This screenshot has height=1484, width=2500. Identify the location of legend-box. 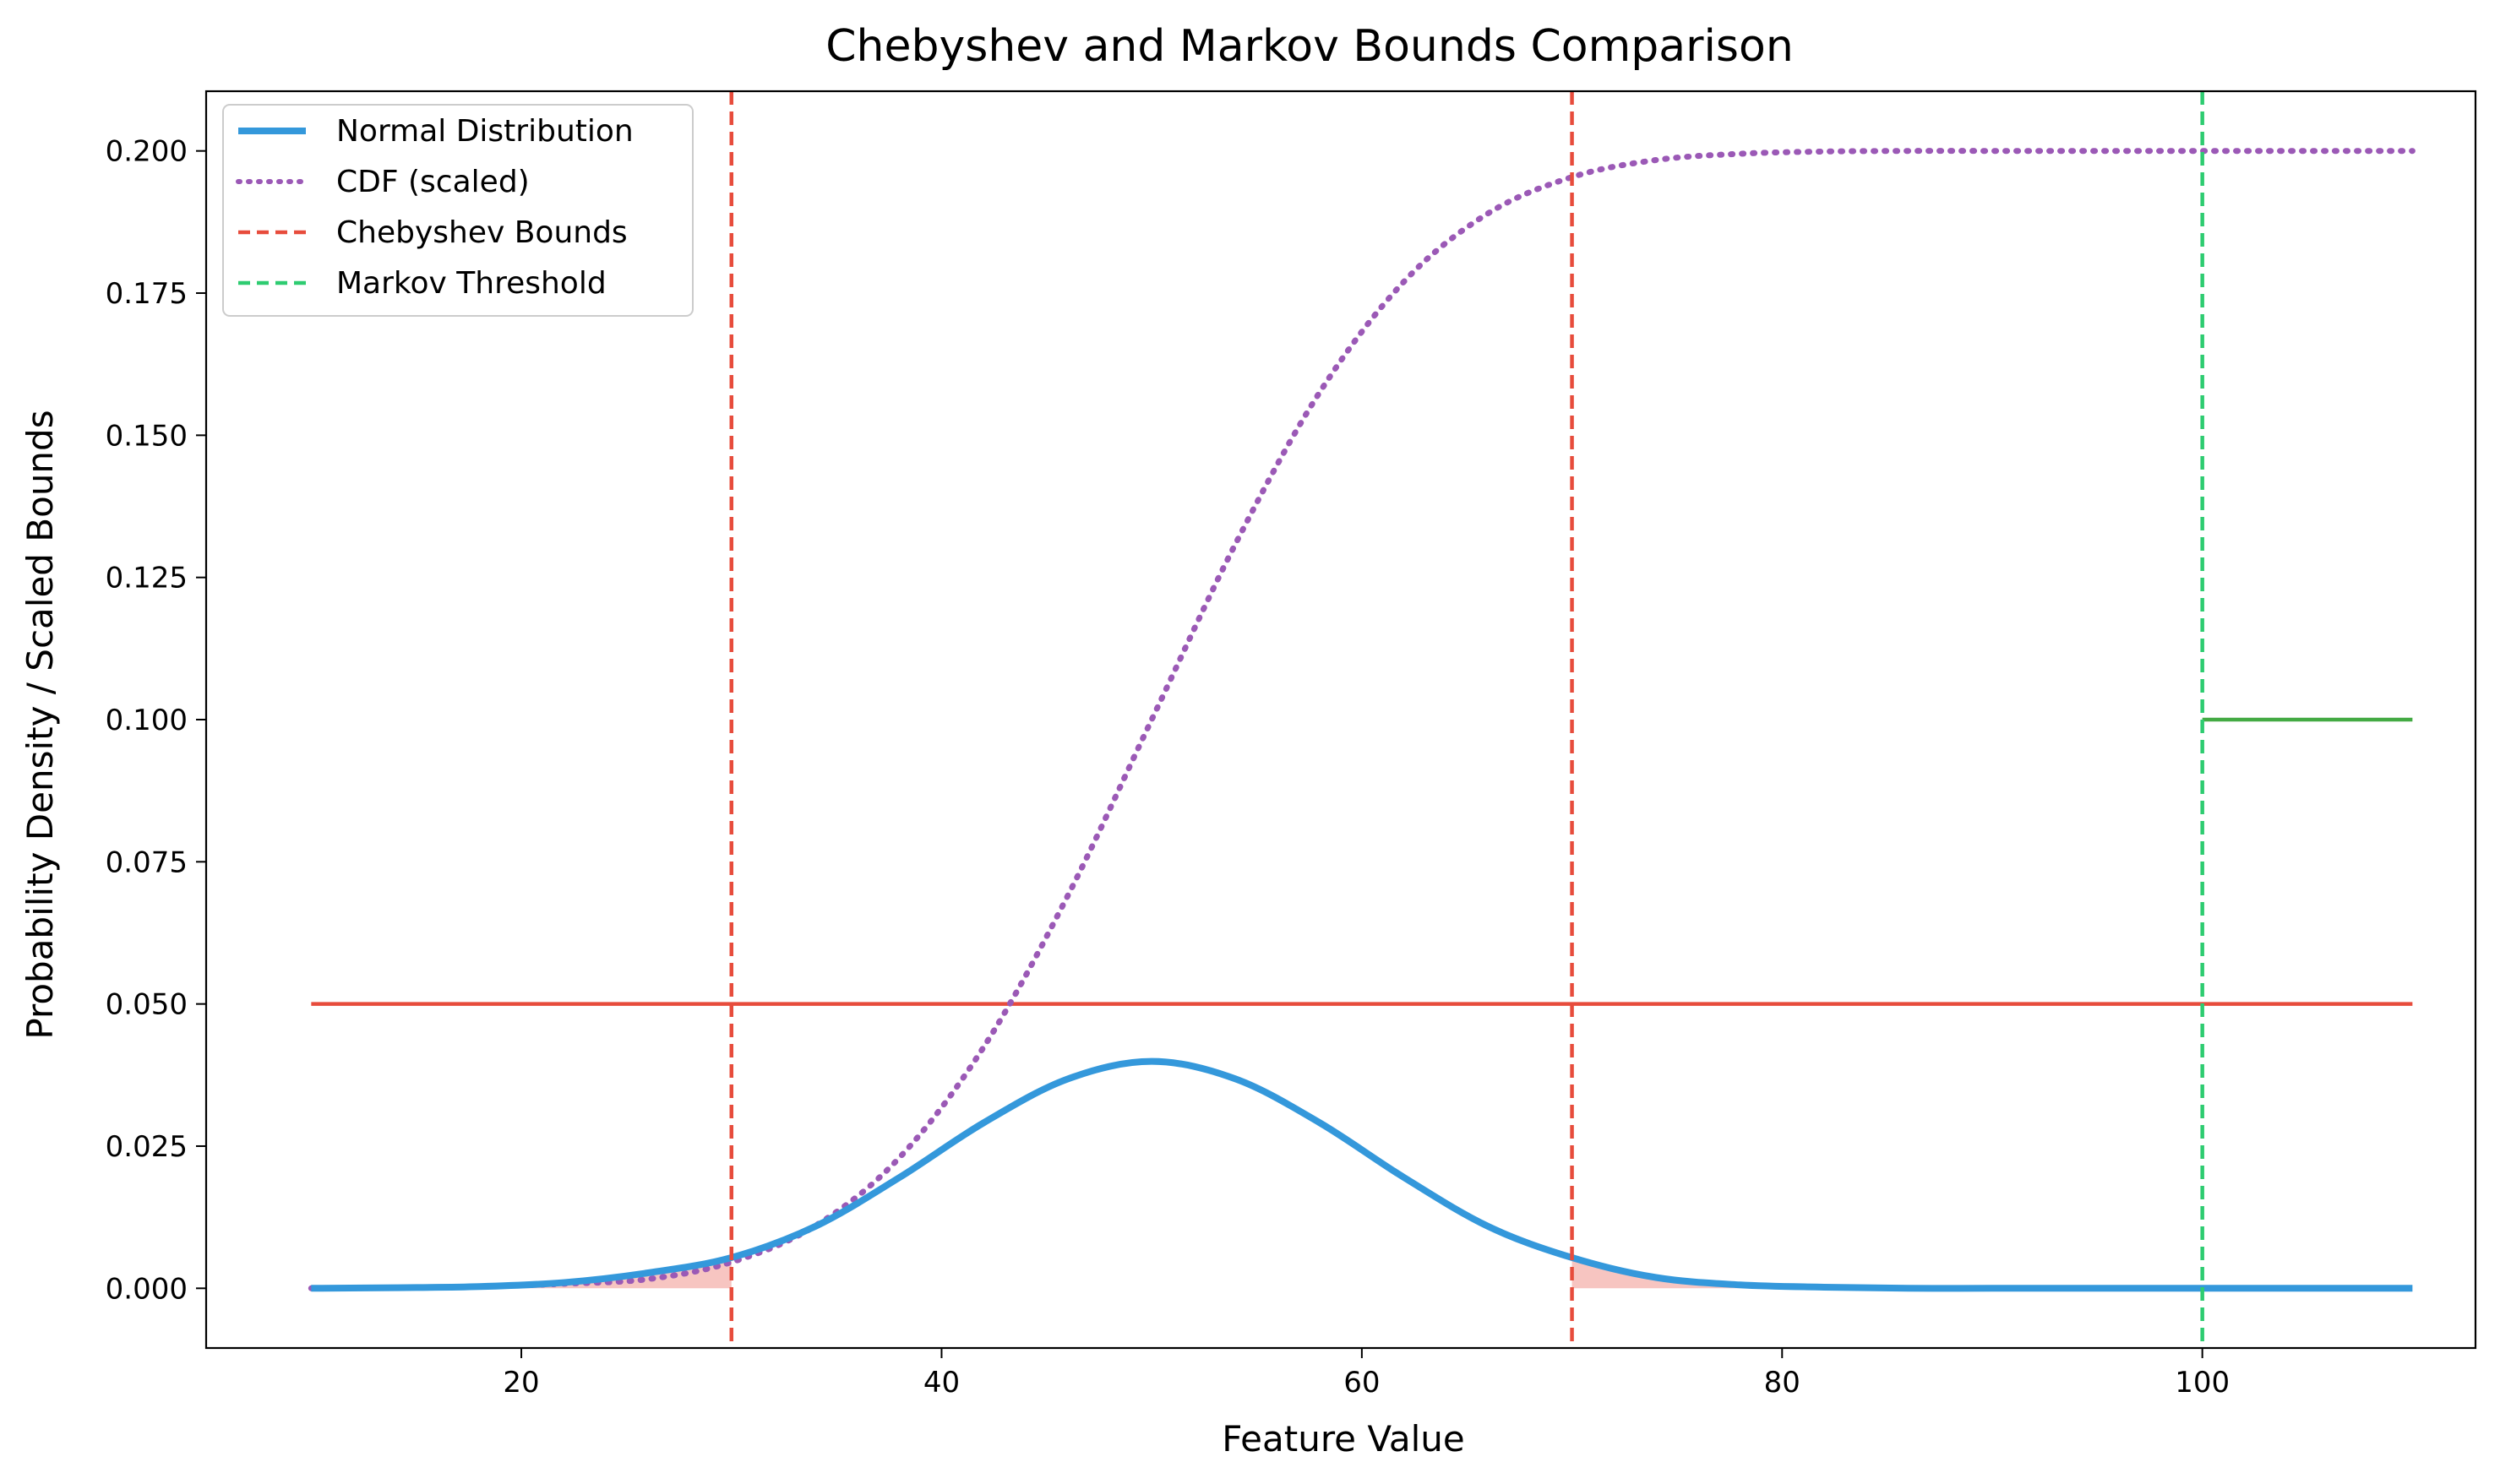
(458, 210).